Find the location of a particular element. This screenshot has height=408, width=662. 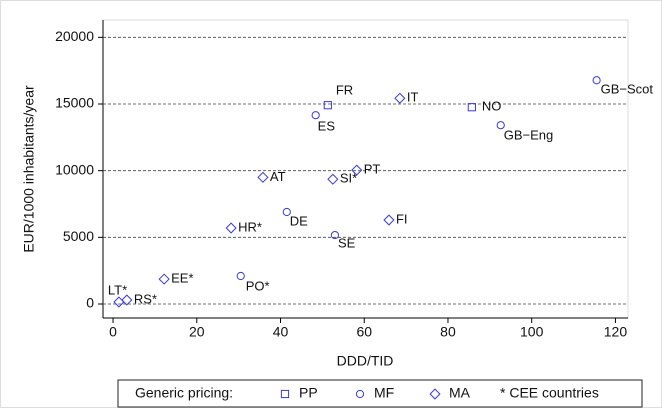

point-label: RS* is located at coordinates (145, 298).